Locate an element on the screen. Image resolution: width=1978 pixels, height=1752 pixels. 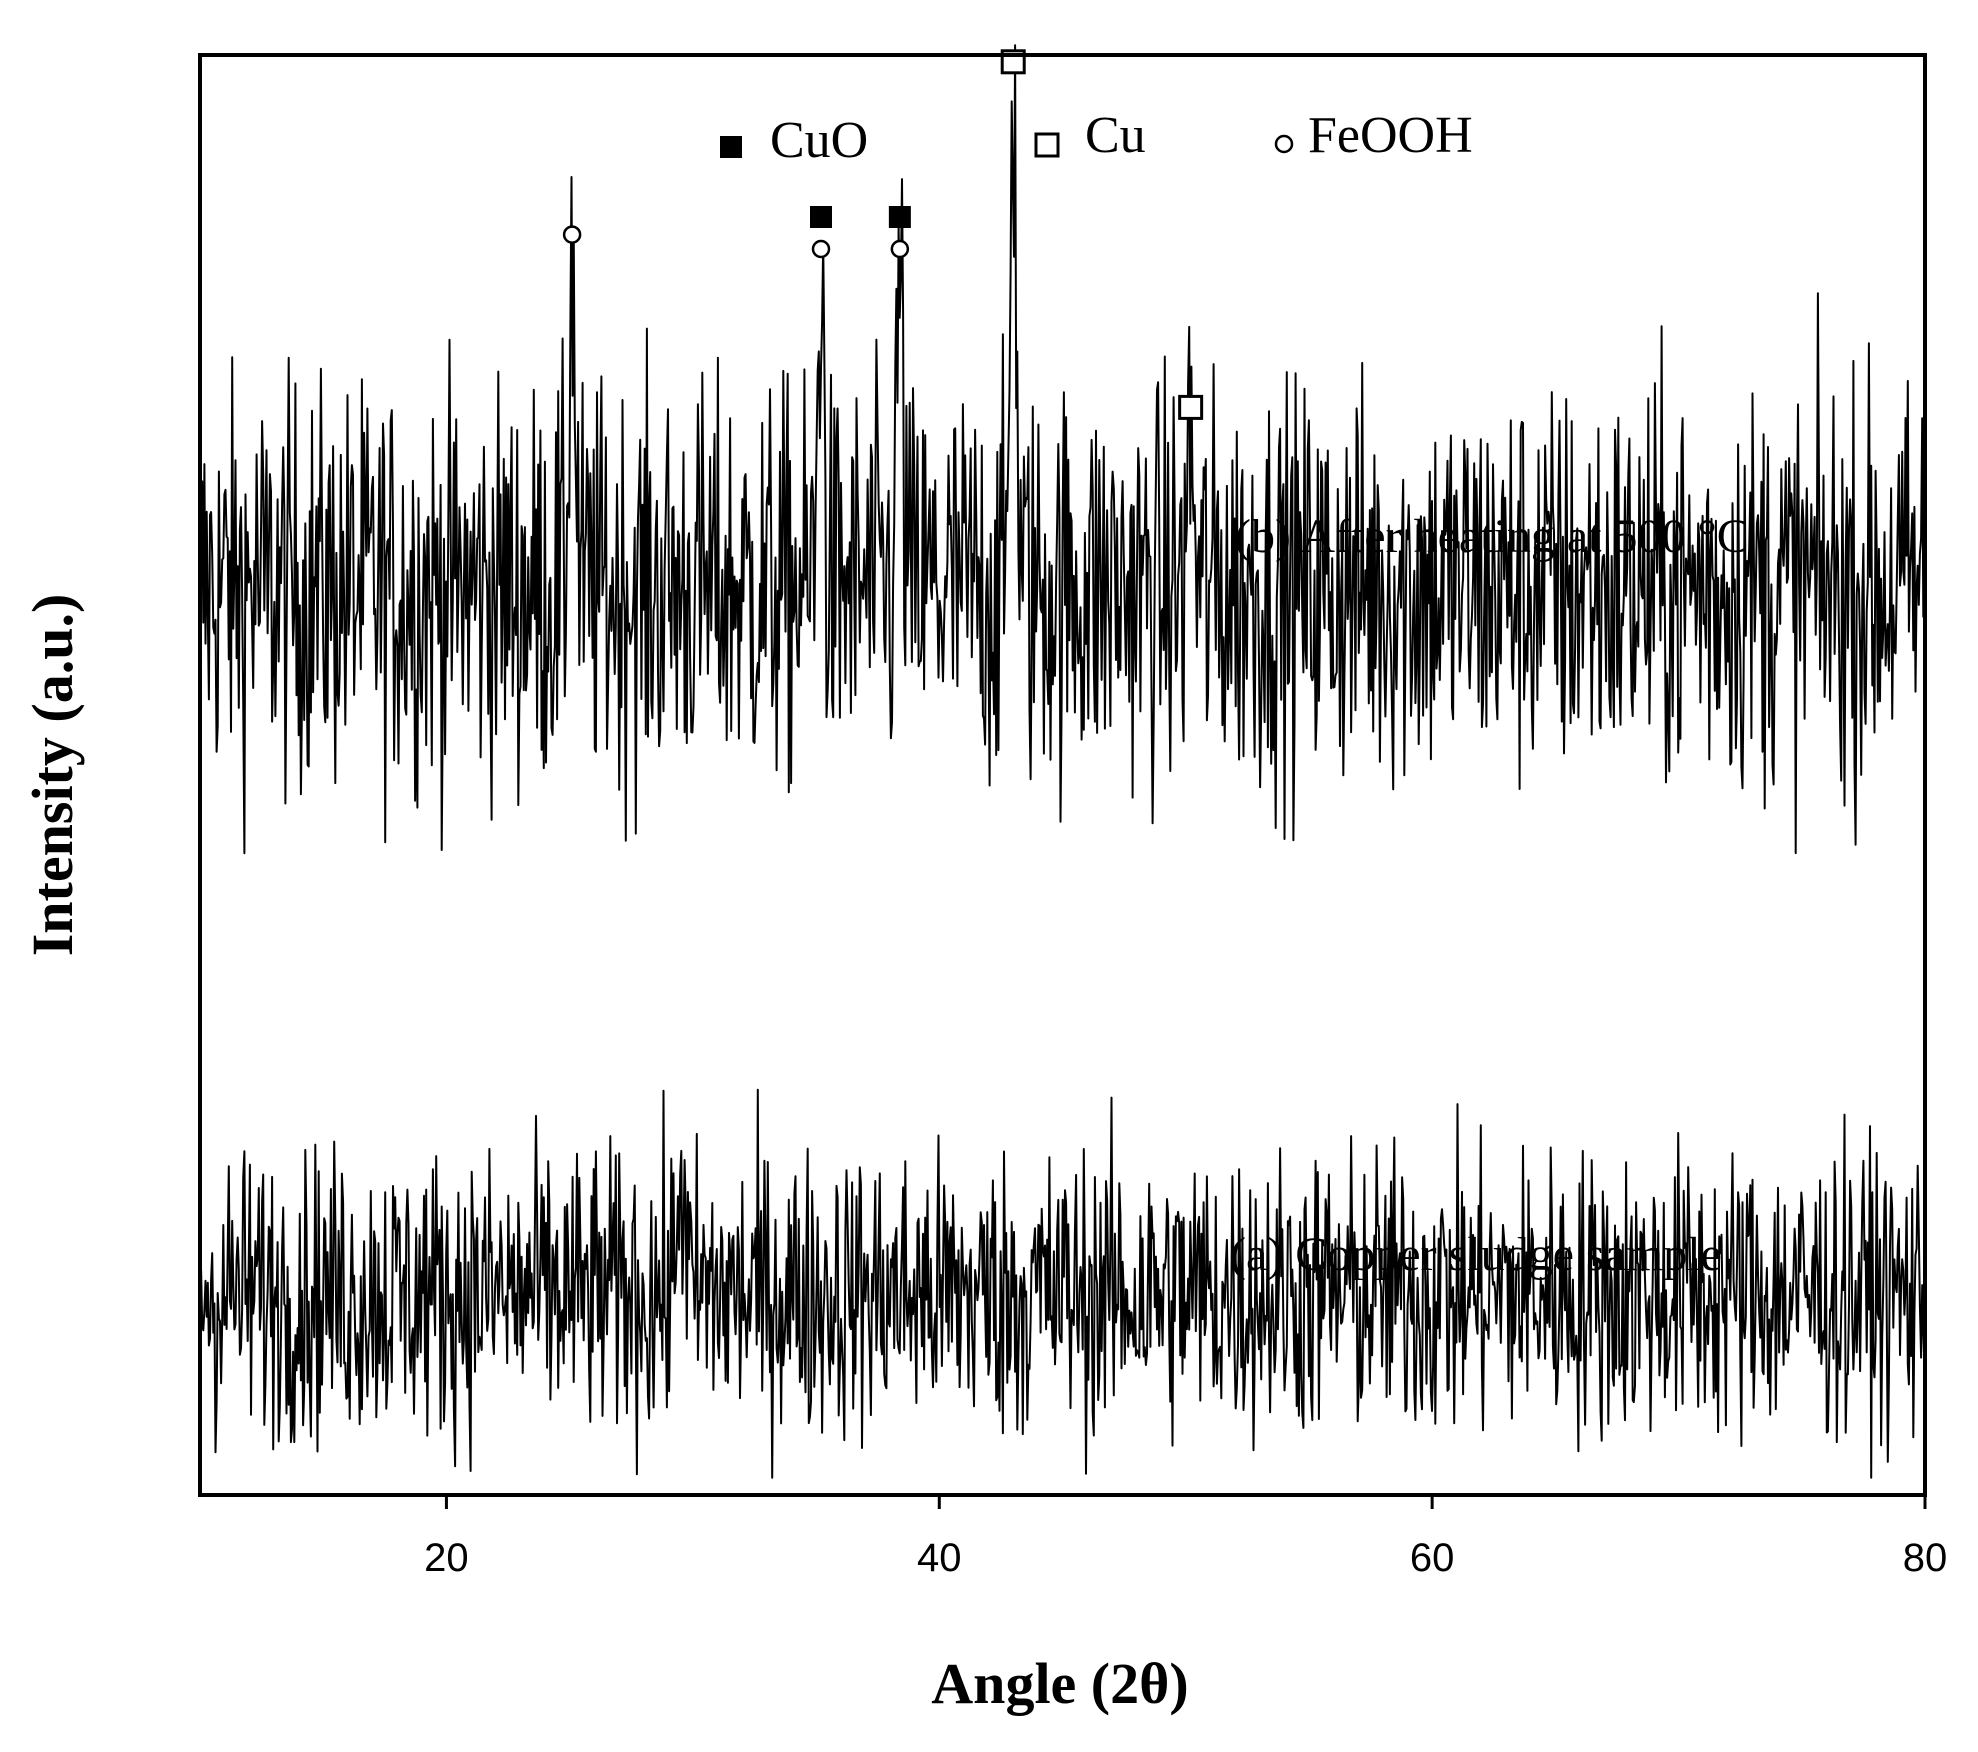
legend-marker-cuo is located at coordinates (731, 147).